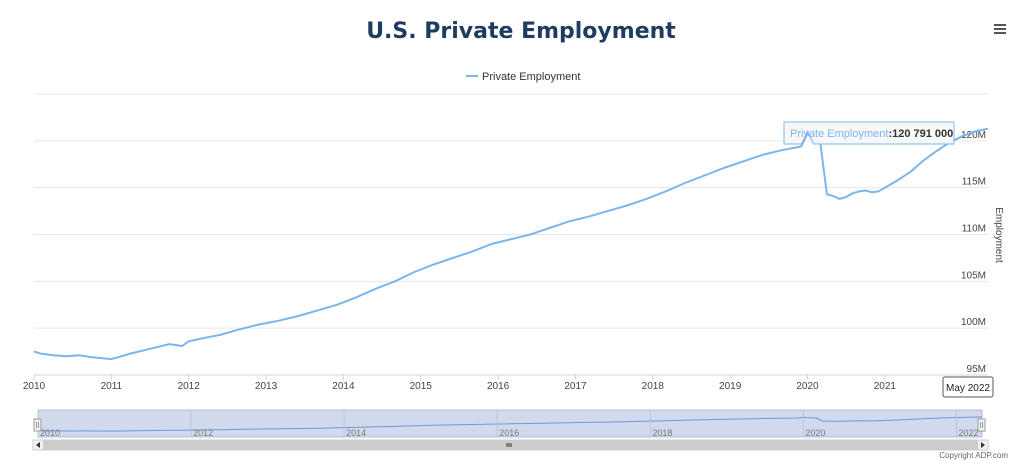  What do you see at coordinates (653, 386) in the screenshot?
I see `x-tick-label: 2018` at bounding box center [653, 386].